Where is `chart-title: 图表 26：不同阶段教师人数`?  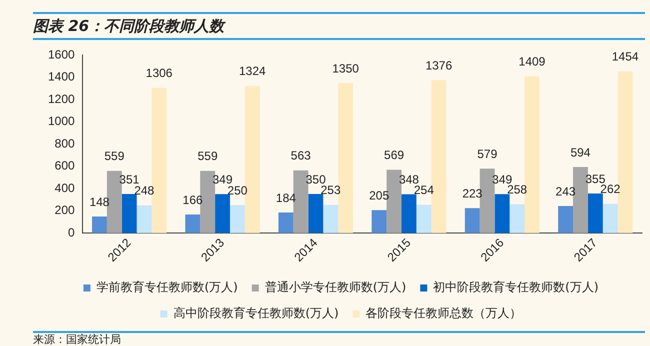 chart-title: 图表 26：不同阶段教师人数 is located at coordinates (339, 26).